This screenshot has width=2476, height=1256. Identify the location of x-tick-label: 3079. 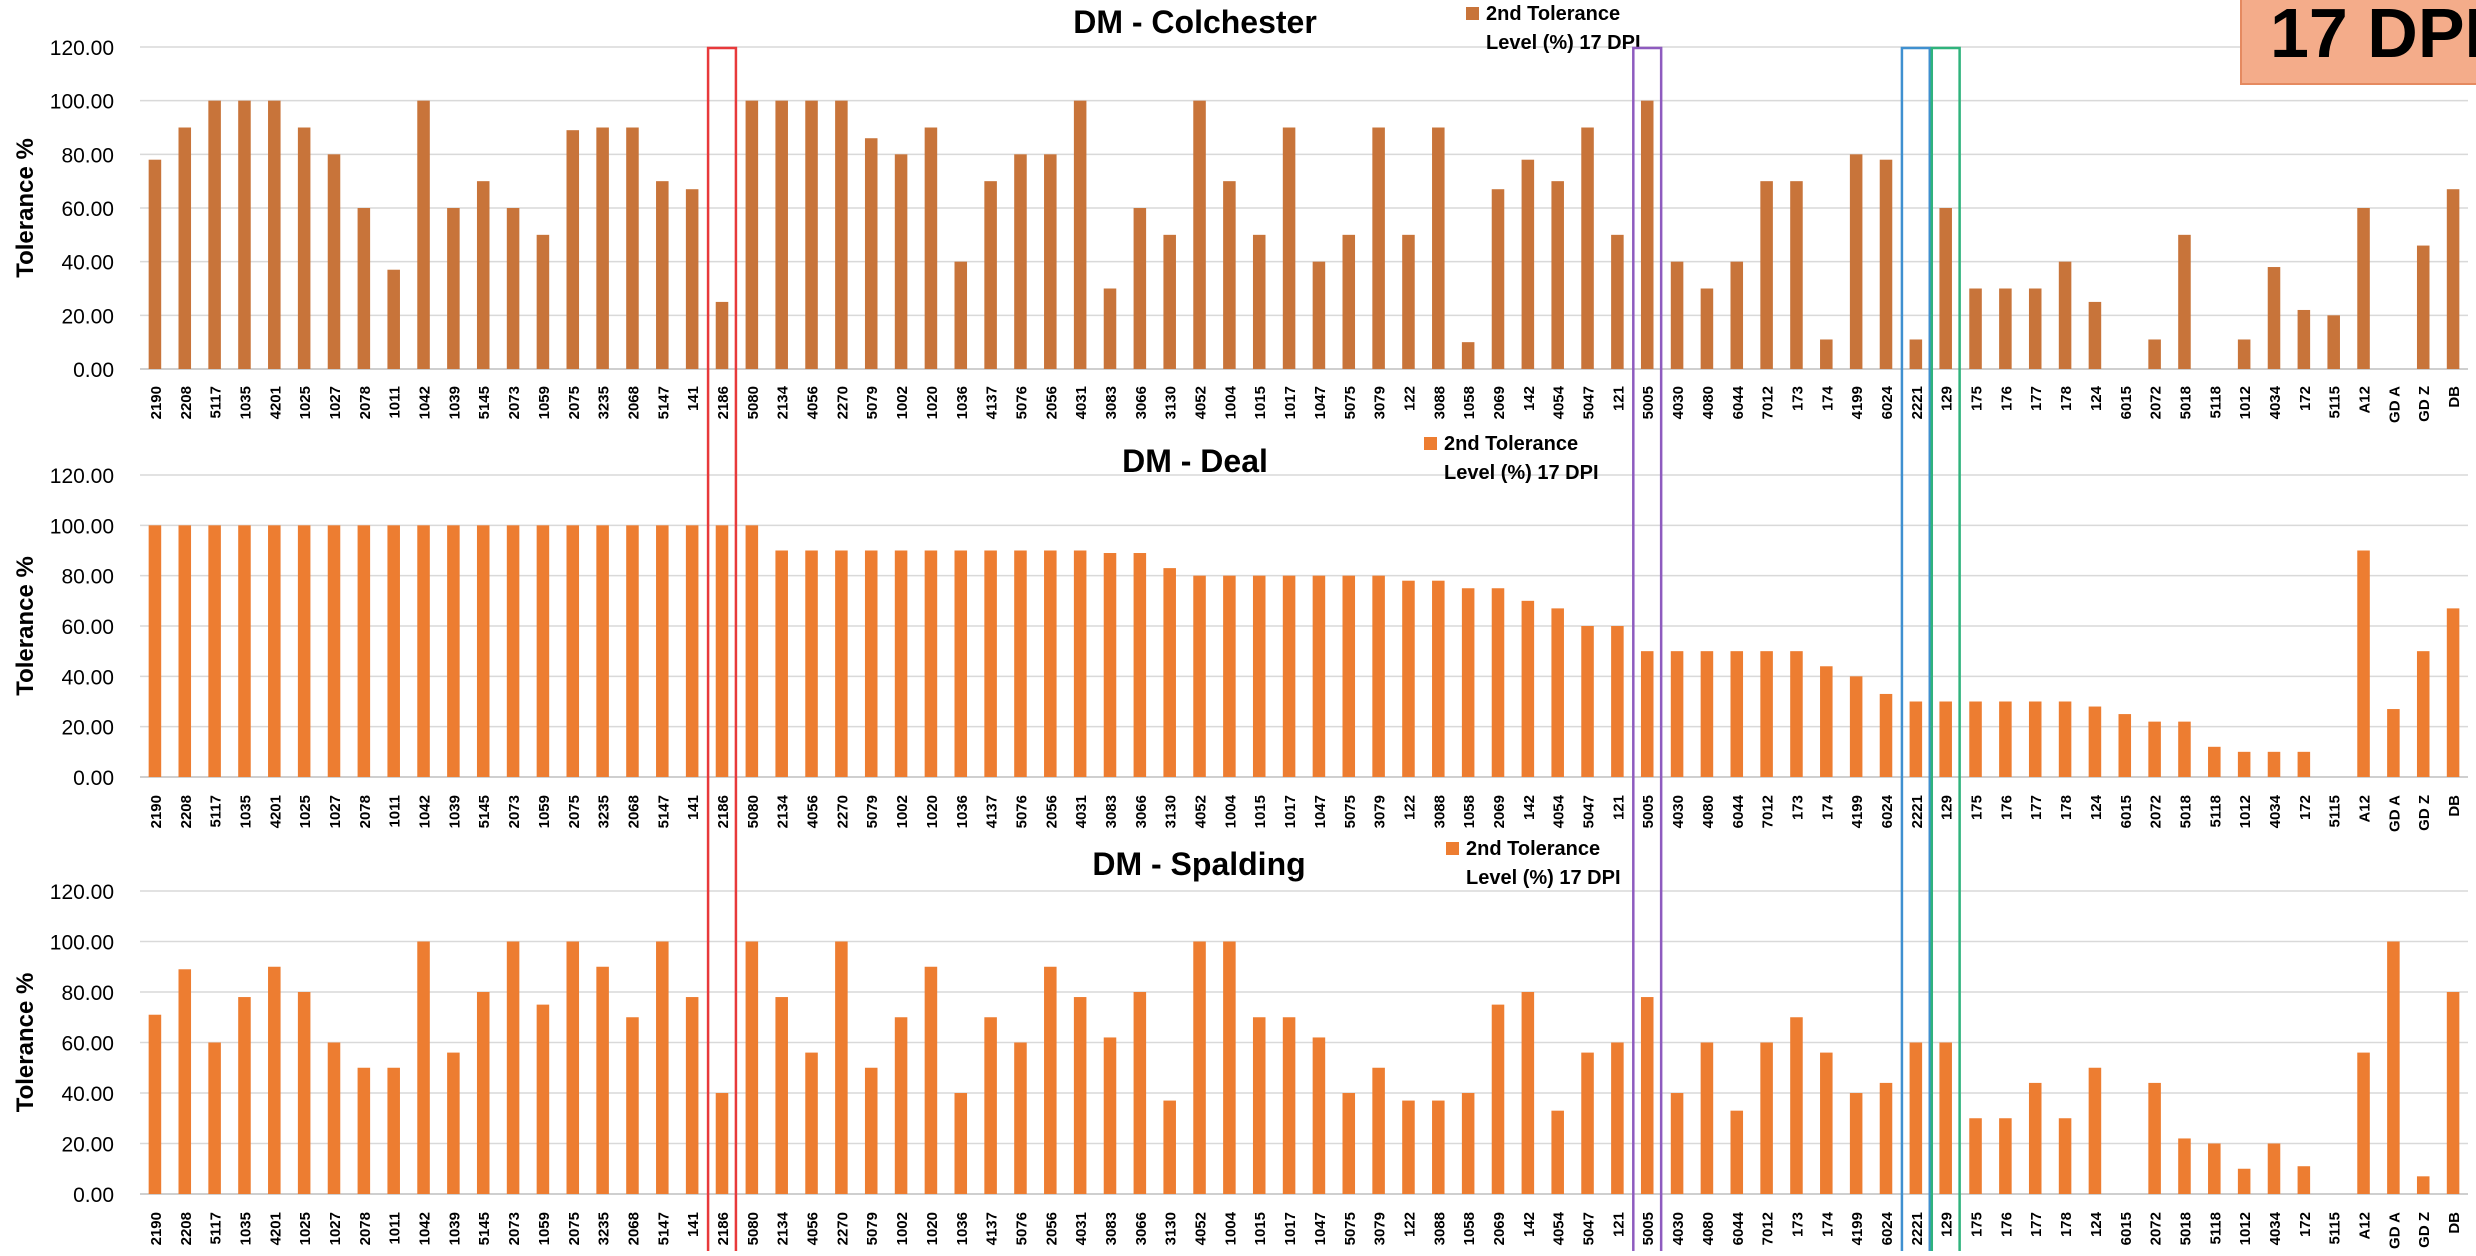
(1380, 402).